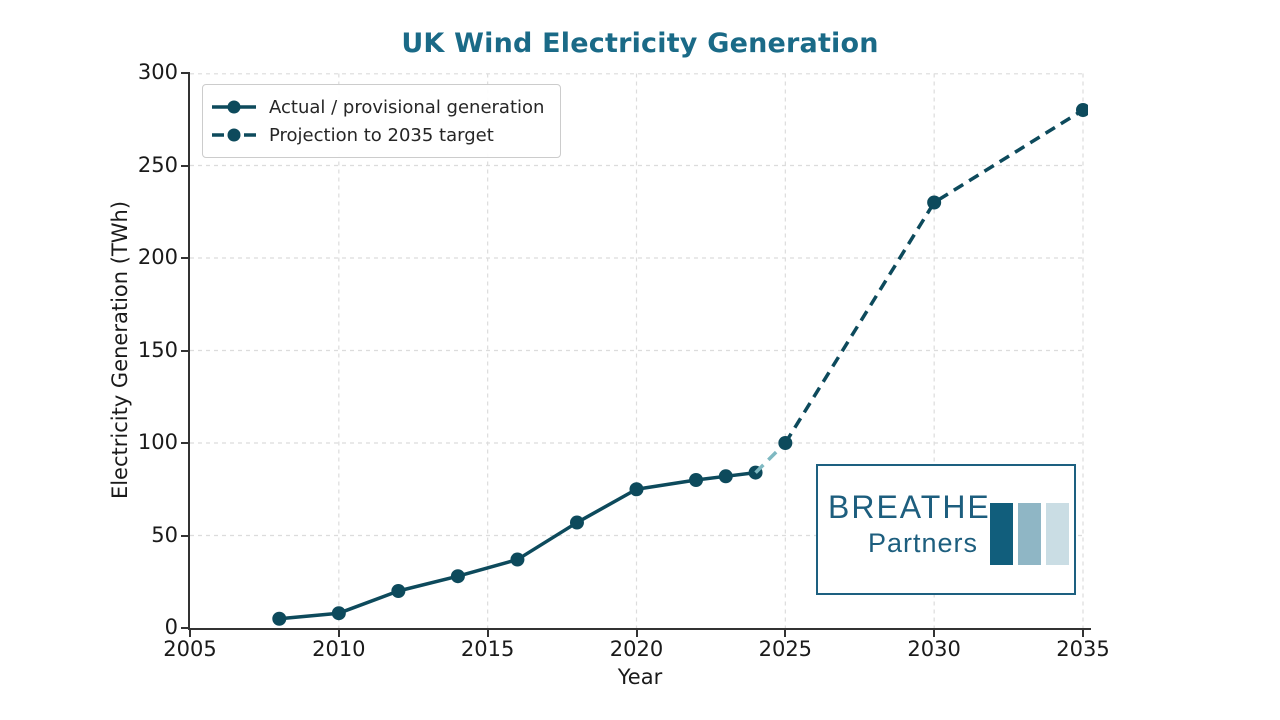 The image size is (1280, 720). Describe the element at coordinates (171, 627) in the screenshot. I see `y-tick-label: 0` at that location.